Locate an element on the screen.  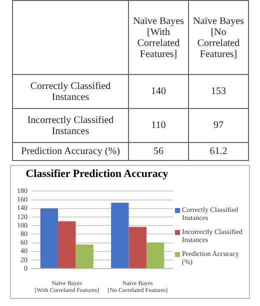
data-label: 97 is located at coordinates (218, 125).